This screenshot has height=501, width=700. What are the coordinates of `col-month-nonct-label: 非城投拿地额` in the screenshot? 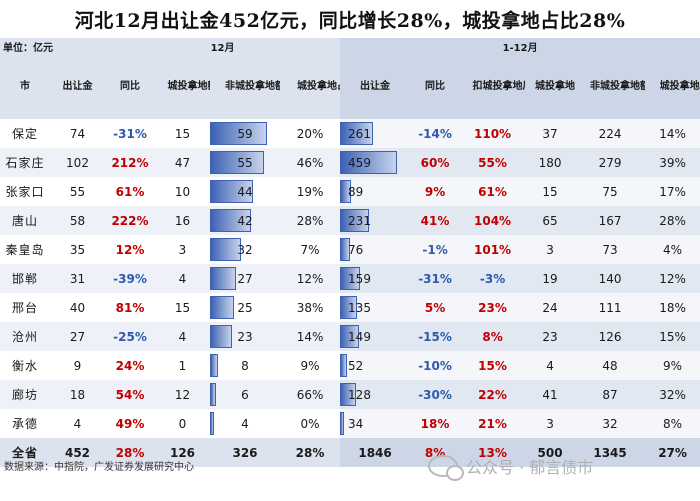 It's located at (252, 86).